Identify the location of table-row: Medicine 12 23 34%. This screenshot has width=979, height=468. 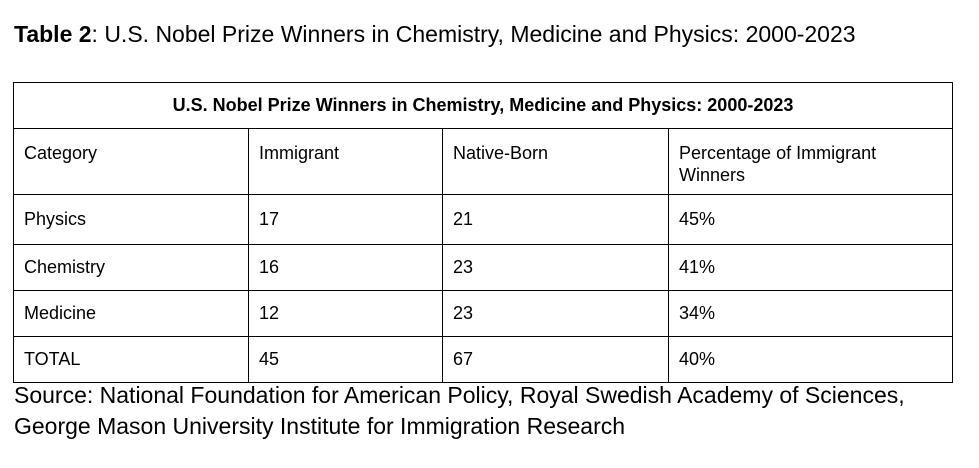
(483, 313).